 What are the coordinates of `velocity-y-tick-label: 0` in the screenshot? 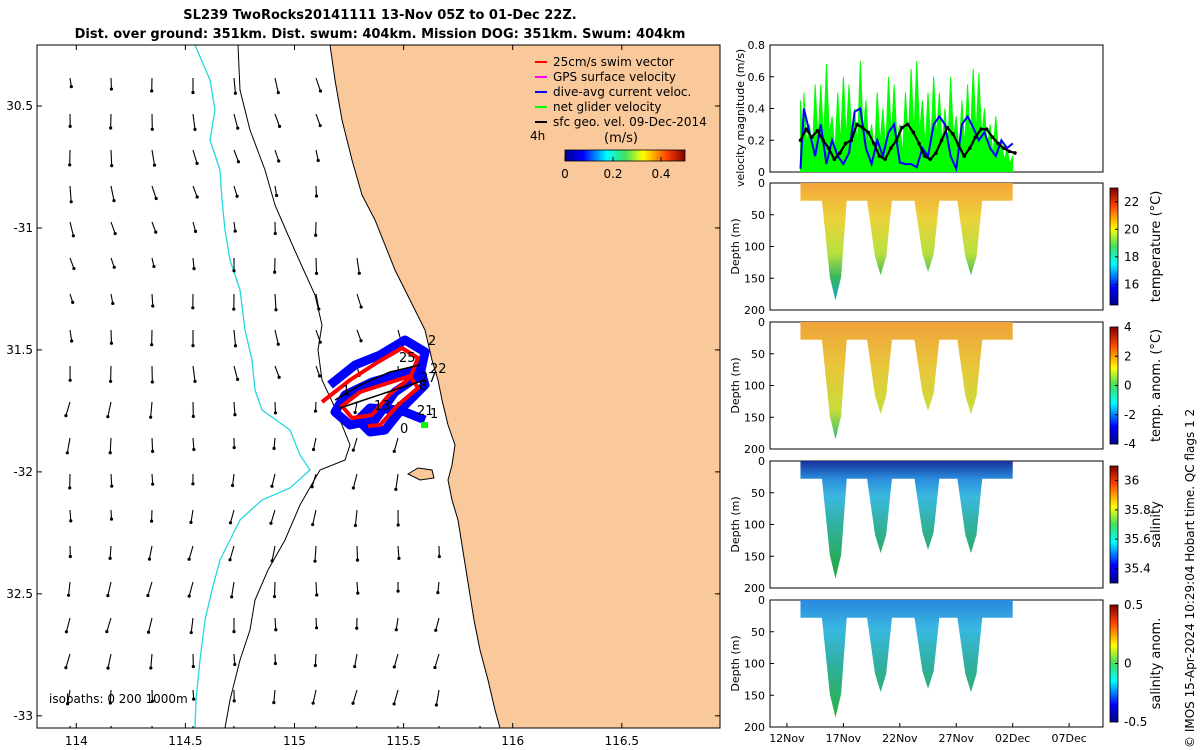 It's located at (761, 172).